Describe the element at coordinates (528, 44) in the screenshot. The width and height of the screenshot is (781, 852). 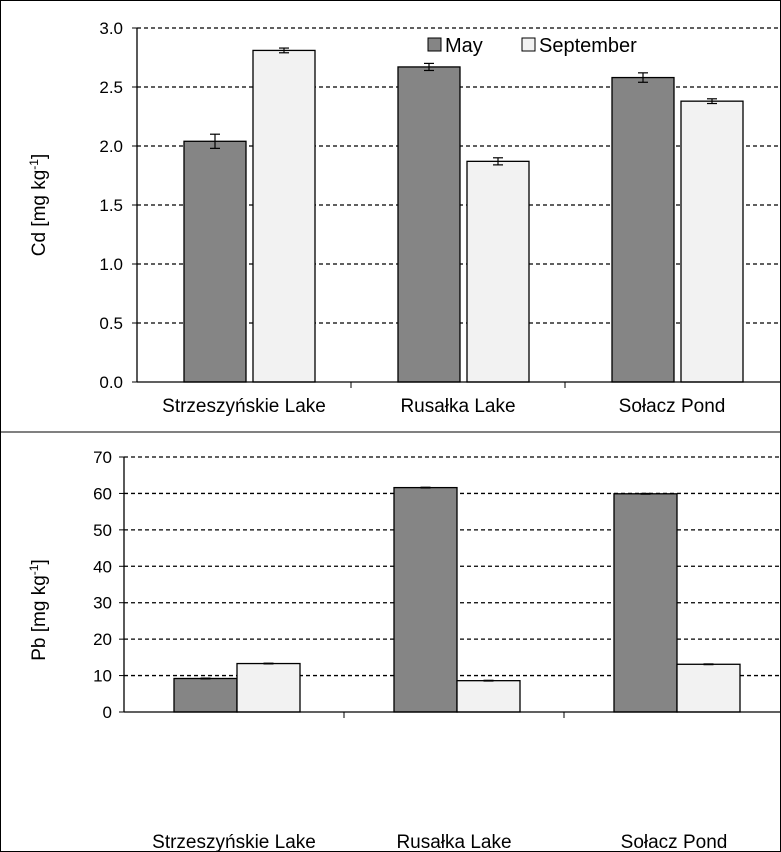
I see `legend-swatch-september` at that location.